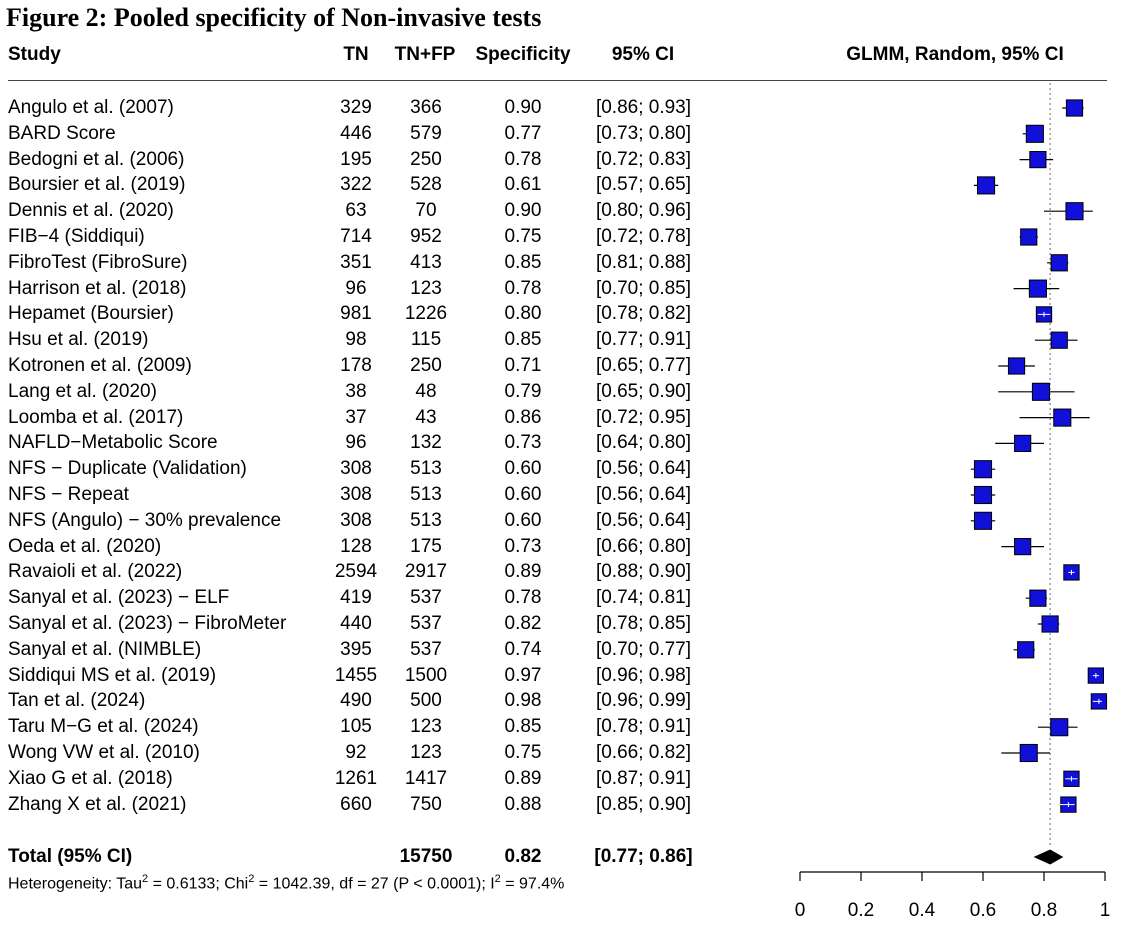 The height and width of the screenshot is (925, 1126). Describe the element at coordinates (356, 365) in the screenshot. I see `tn-value: 178` at that location.